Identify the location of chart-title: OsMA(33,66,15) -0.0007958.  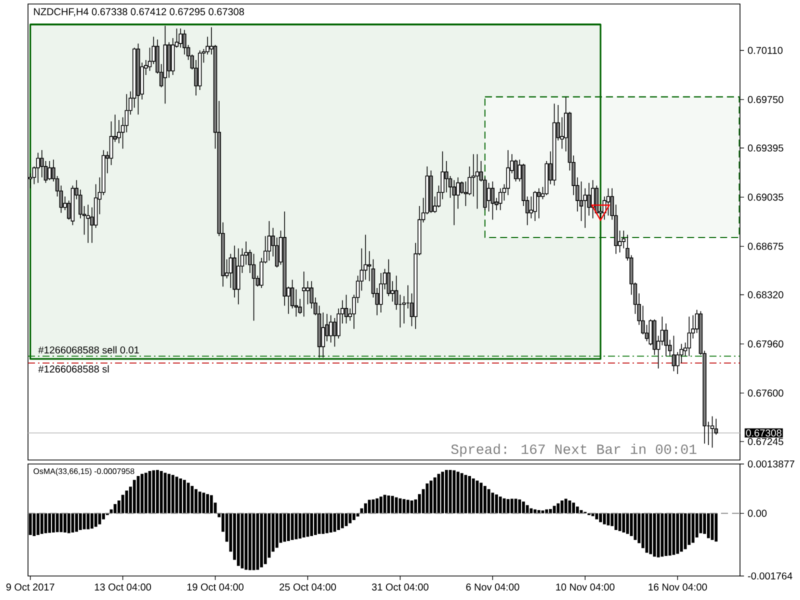
(84, 472).